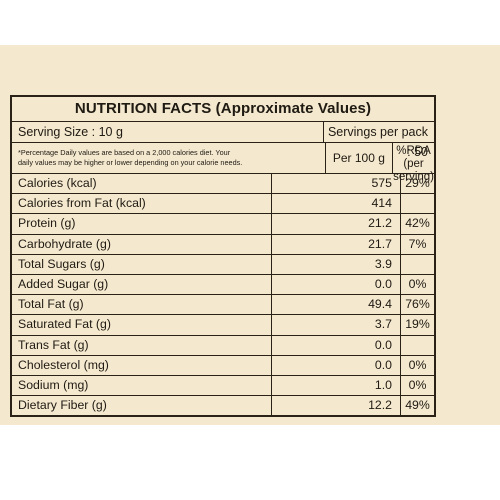 The width and height of the screenshot is (500, 500). What do you see at coordinates (417, 405) in the screenshot?
I see `nutrient-rda: 49%` at bounding box center [417, 405].